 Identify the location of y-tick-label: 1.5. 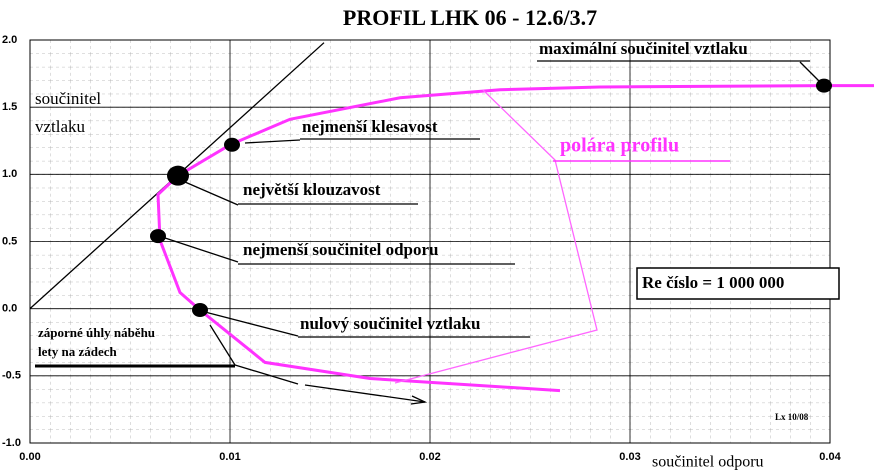
(9, 107).